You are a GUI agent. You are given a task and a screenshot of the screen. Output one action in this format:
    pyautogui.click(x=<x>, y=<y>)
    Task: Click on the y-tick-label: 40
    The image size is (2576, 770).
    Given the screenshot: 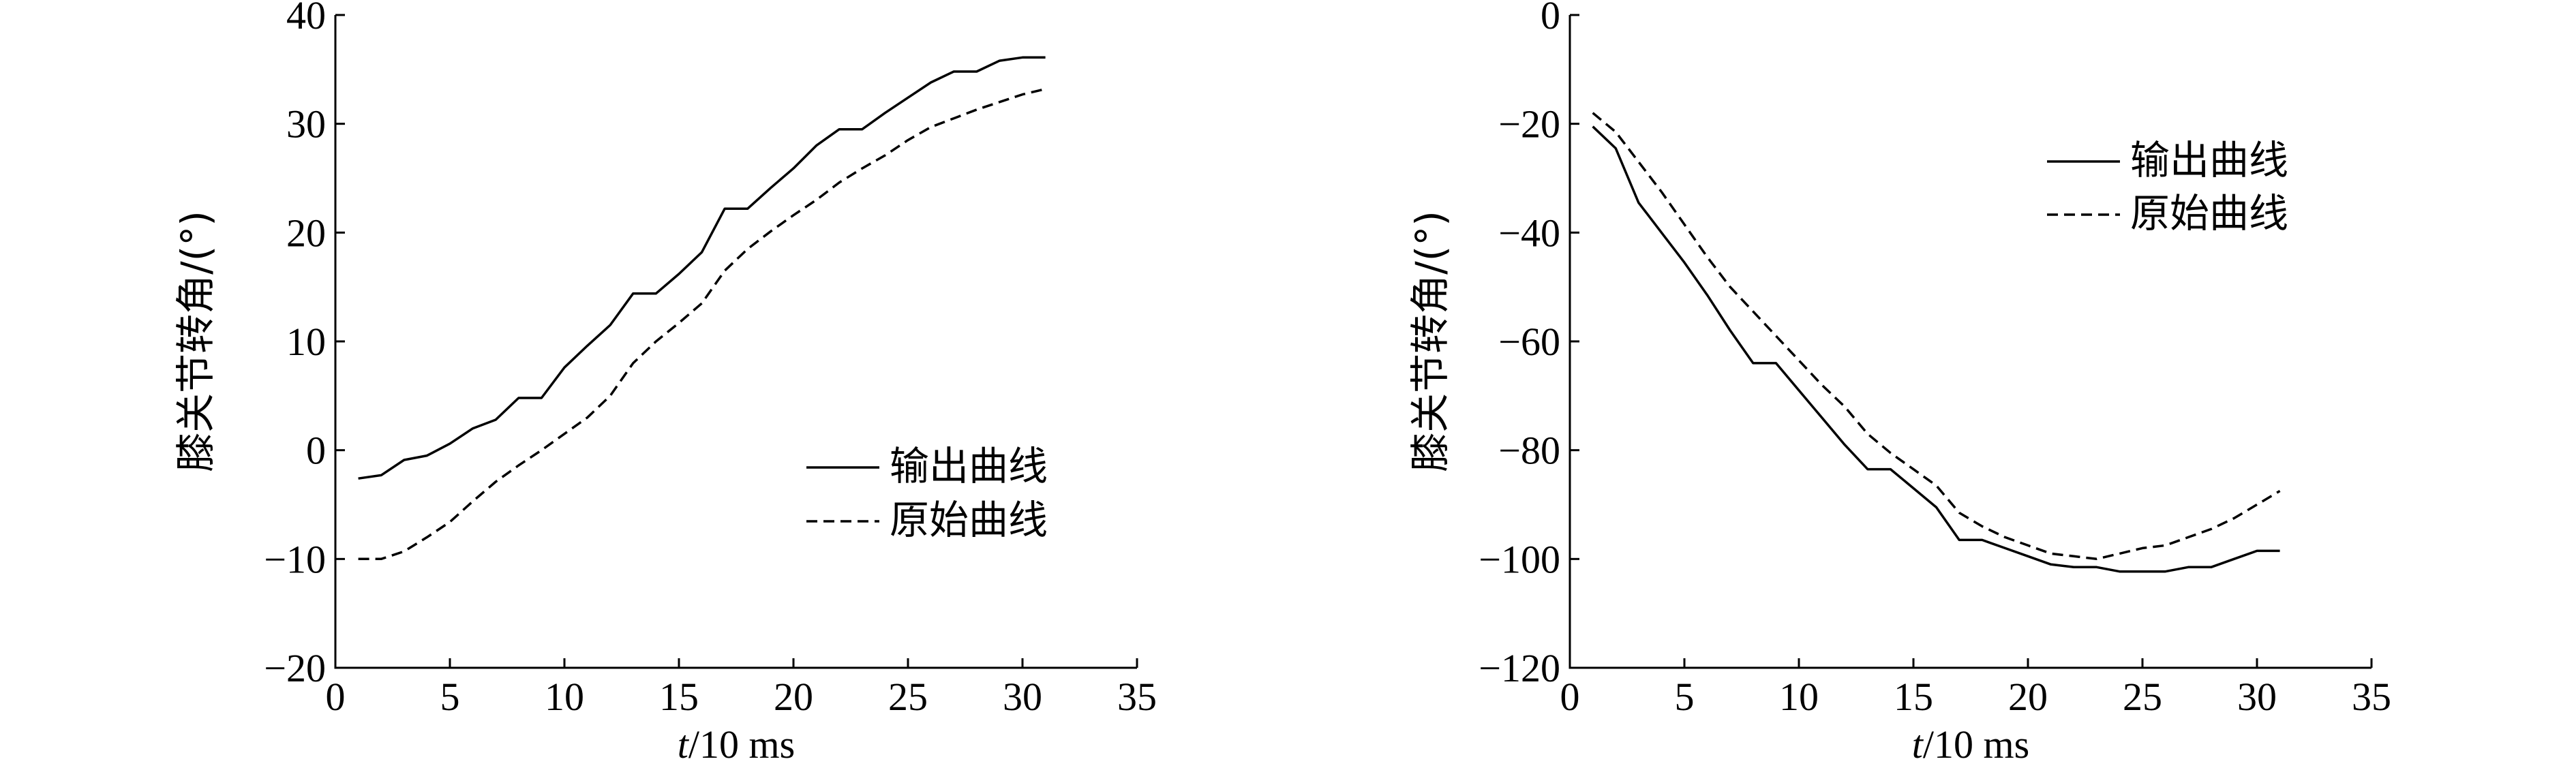 What is the action you would take?
    pyautogui.click(x=306, y=18)
    